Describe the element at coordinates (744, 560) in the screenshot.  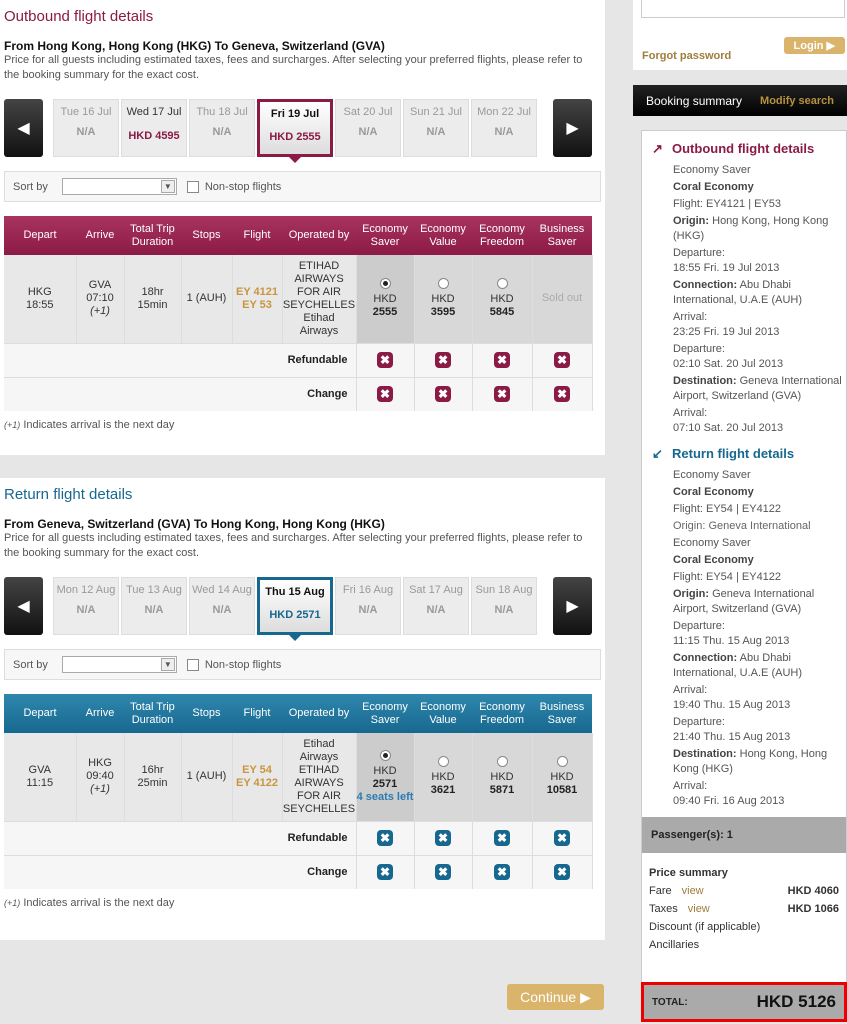
I see `cabin: Coral Economy` at that location.